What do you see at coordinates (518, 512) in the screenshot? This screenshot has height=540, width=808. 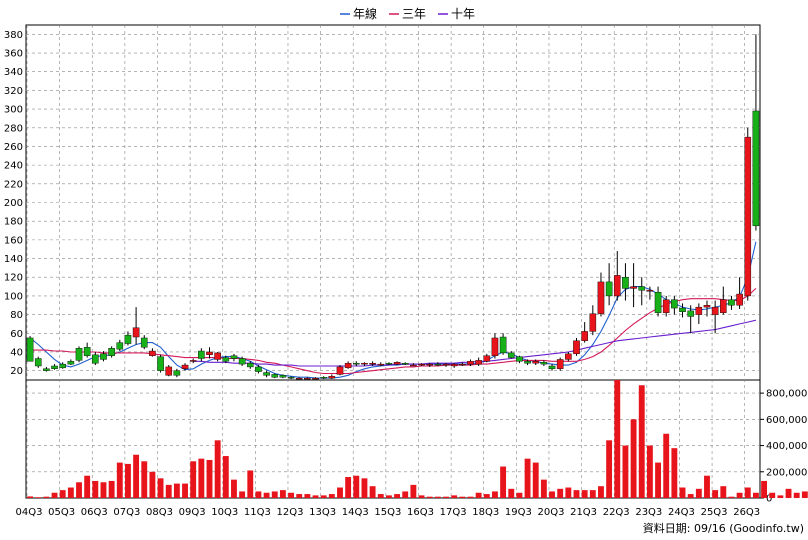 I see `x-tick-label: 19Q3` at bounding box center [518, 512].